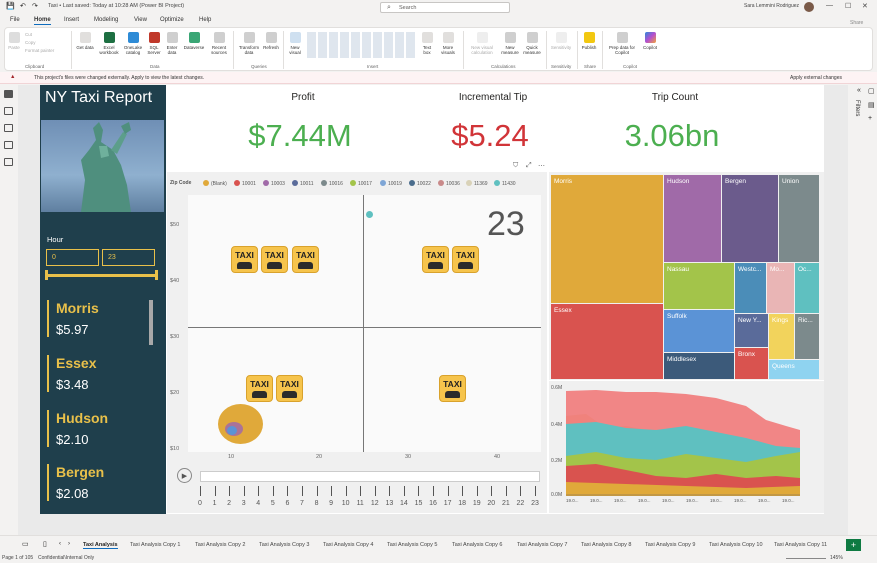  What do you see at coordinates (427, 43) in the screenshot?
I see `text-box-button: Text box` at bounding box center [427, 43].